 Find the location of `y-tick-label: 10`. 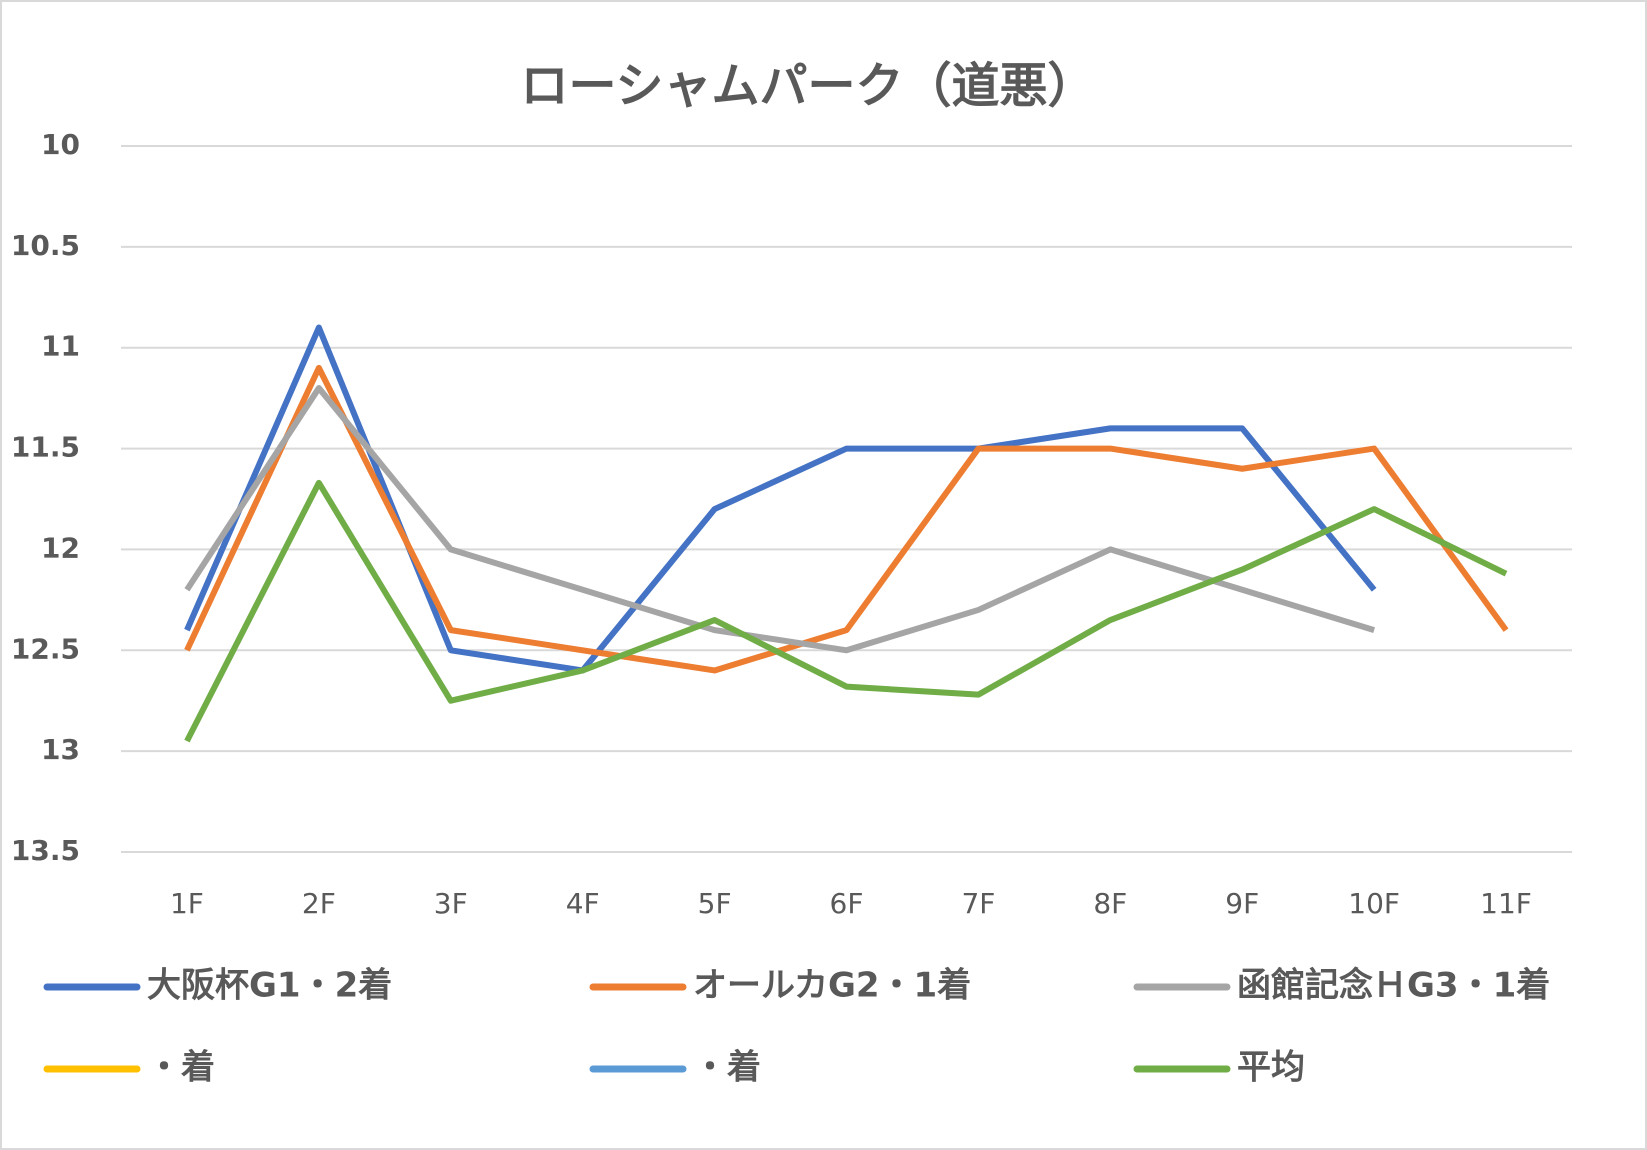

y-tick-label: 10 is located at coordinates (60, 144).